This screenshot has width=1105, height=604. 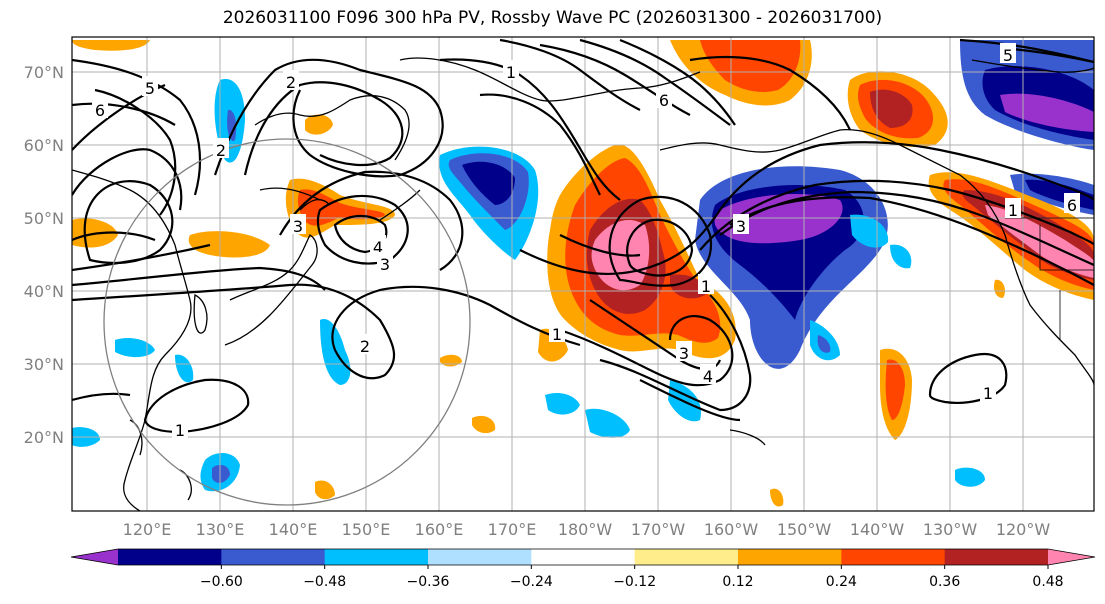 I want to click on colorbar-extend-high, so click(x=1071, y=557).